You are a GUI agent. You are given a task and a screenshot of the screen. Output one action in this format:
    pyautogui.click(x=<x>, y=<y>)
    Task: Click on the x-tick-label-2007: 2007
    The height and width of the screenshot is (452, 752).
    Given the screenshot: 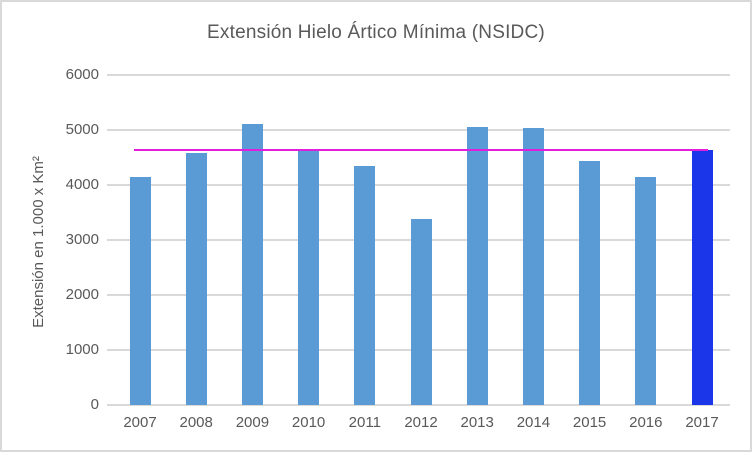 What is the action you would take?
    pyautogui.click(x=140, y=422)
    